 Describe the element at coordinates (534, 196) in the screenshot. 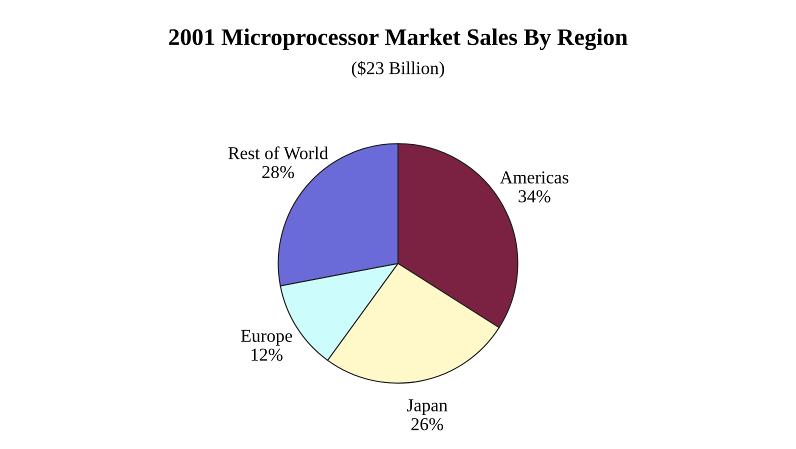

I see `data-label: 34%` at that location.